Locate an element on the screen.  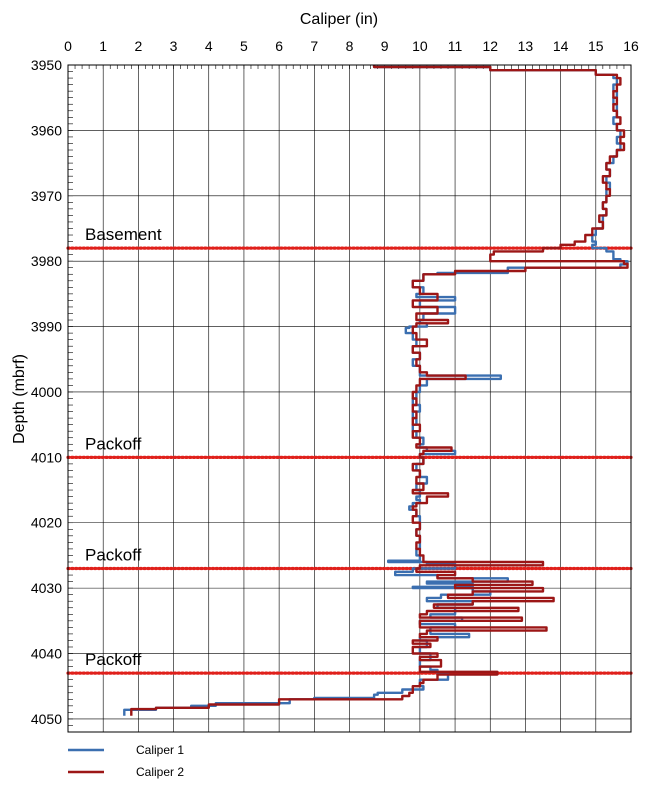
y-tick-label: 4030 is located at coordinates (46, 588).